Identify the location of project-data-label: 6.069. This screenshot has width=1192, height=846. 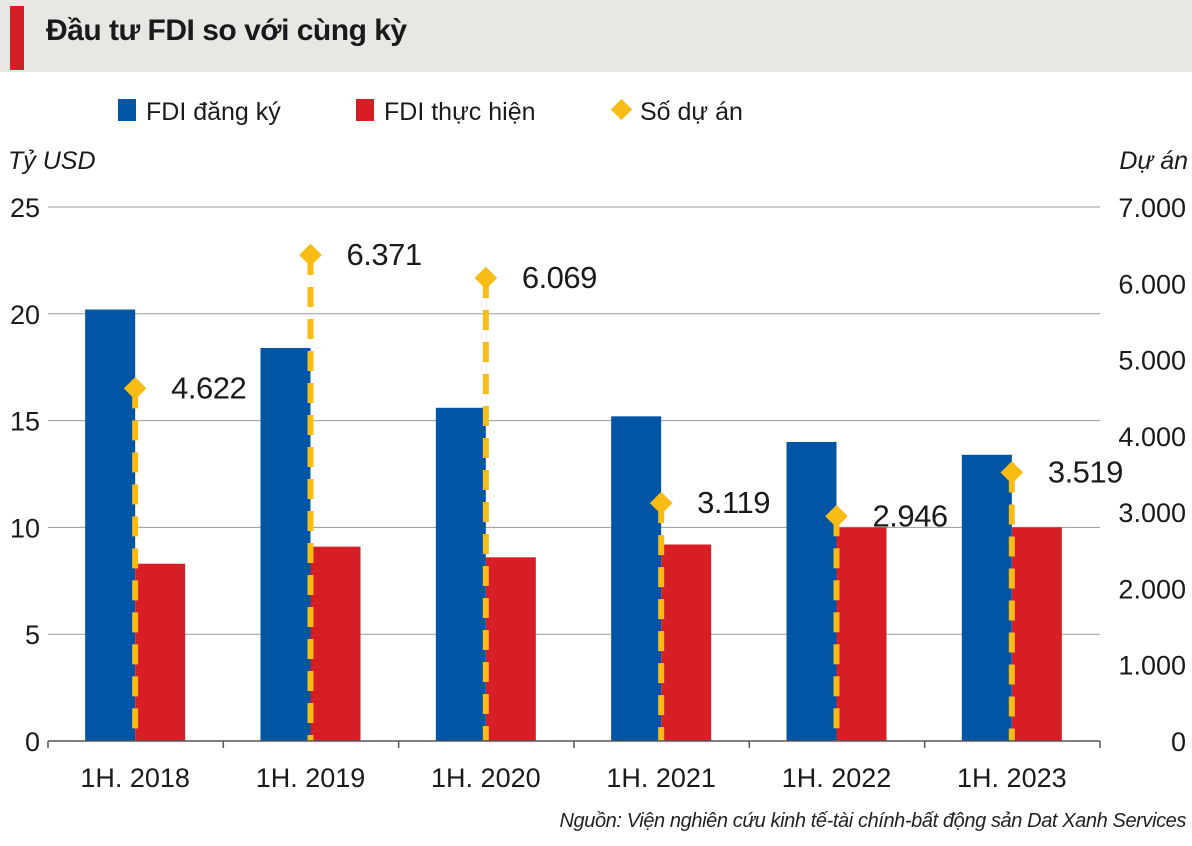
(559, 277).